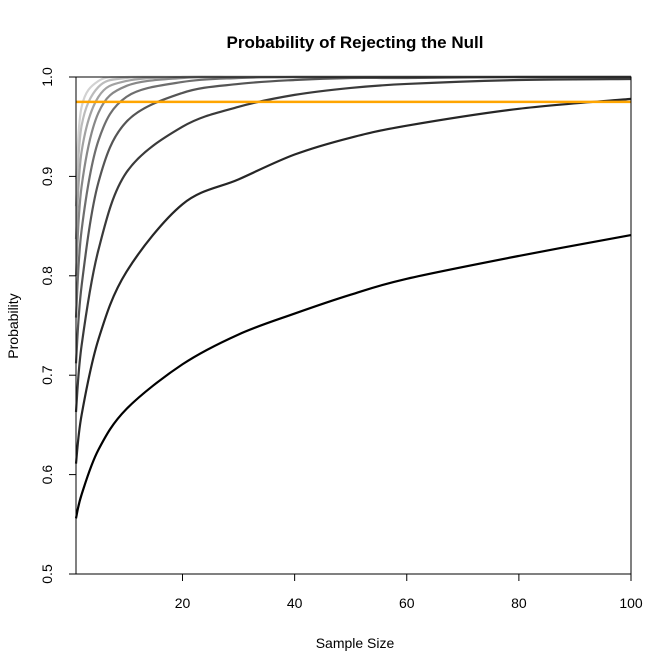 This screenshot has width=672, height=672. Describe the element at coordinates (13, 325) in the screenshot. I see `y-axis-label: Probability` at that location.